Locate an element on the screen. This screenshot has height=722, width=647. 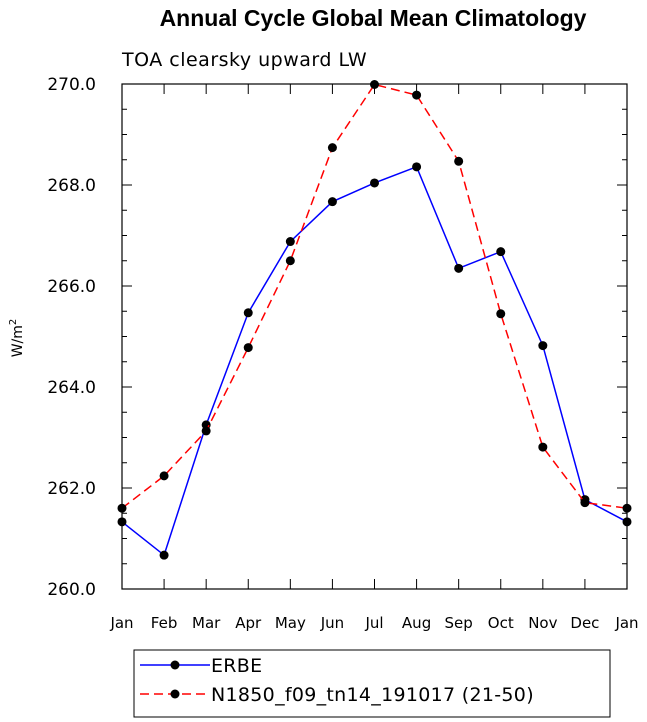
y-tick-label: 266.0 is located at coordinates (71, 287).